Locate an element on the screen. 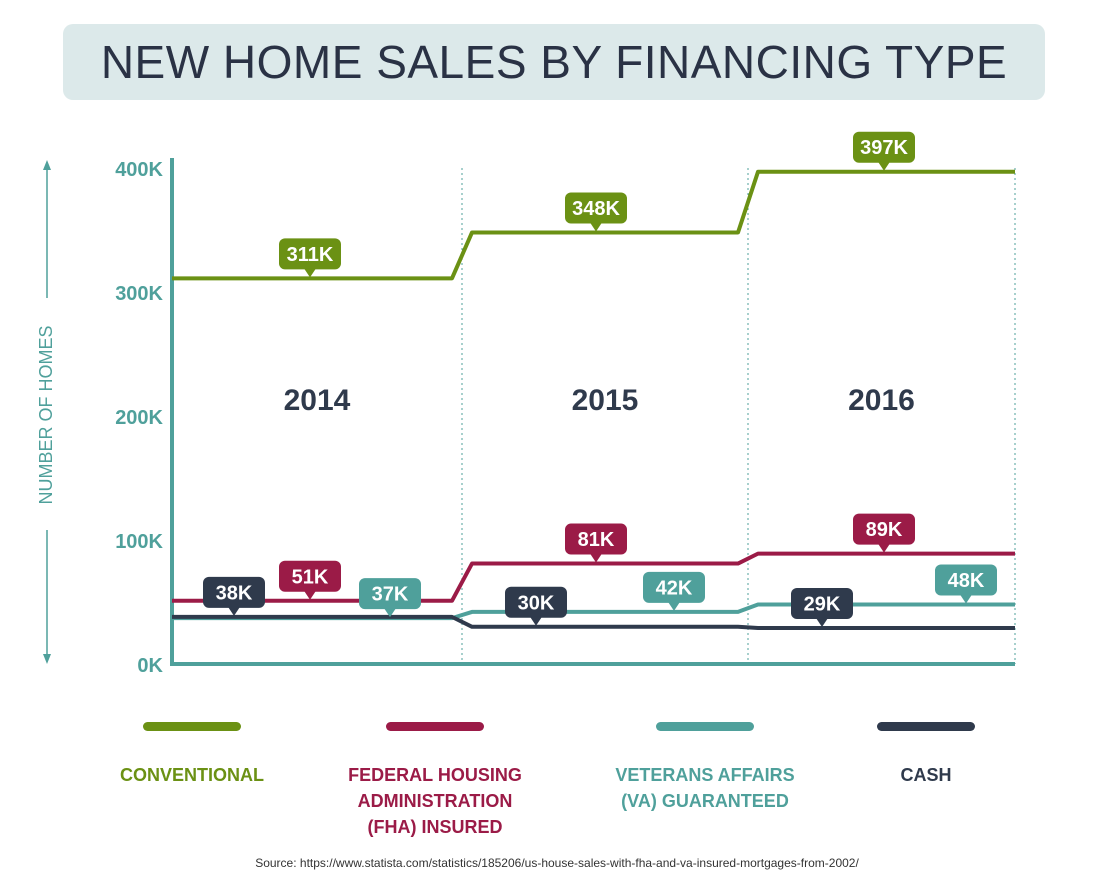 The height and width of the screenshot is (886, 1114). legend-label: CASH is located at coordinates (926, 775).